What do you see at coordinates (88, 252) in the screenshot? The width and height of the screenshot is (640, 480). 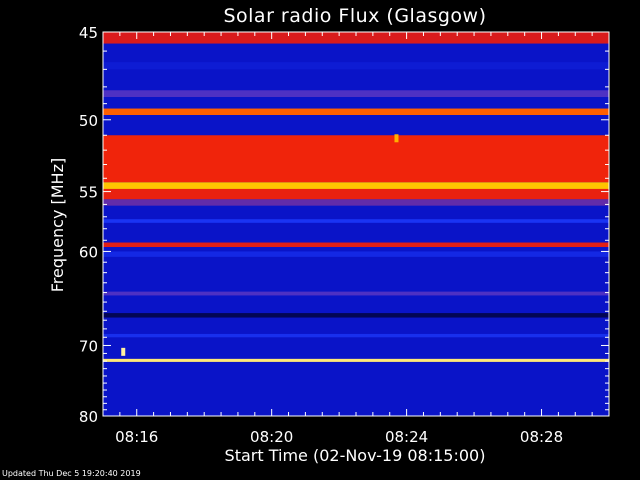 I see `y-tick-label: 60` at bounding box center [88, 252].